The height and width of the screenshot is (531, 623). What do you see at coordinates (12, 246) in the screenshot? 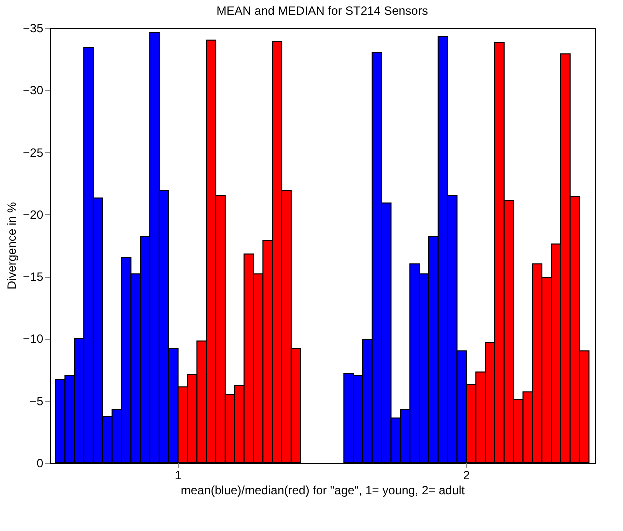
I see `y-axis-title: Divergence in %` at bounding box center [12, 246].